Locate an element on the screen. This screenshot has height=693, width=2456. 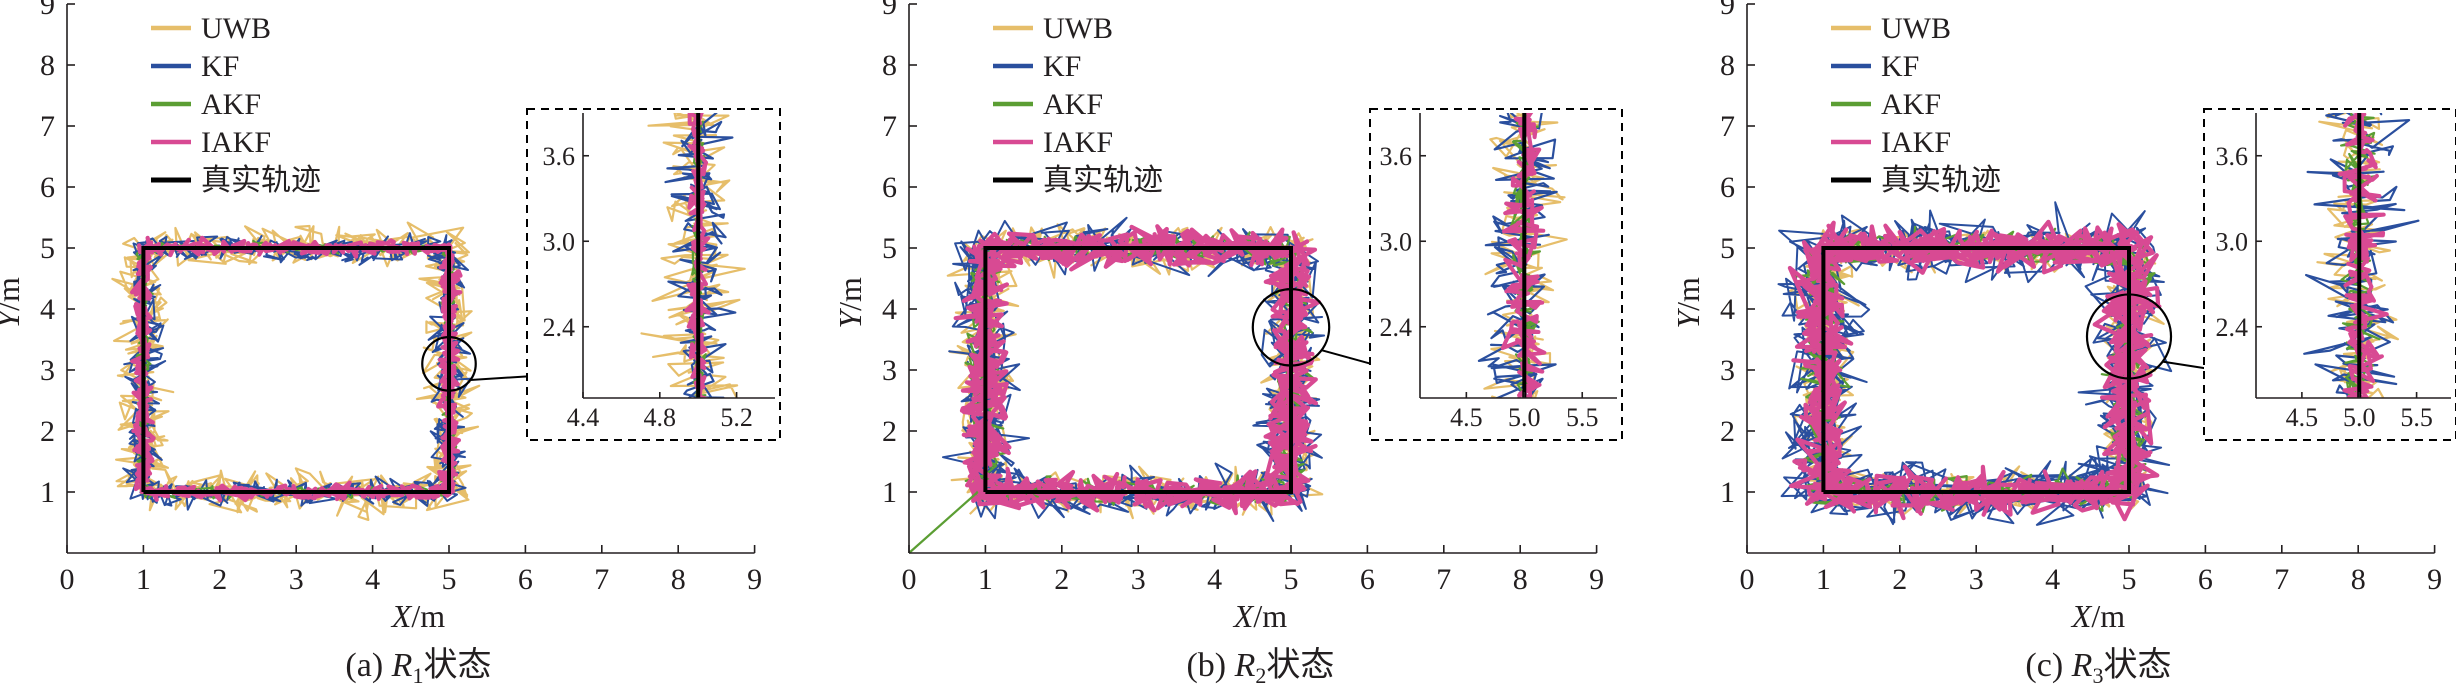
inset-x-tick-label: 4.4 is located at coordinates (583, 417).